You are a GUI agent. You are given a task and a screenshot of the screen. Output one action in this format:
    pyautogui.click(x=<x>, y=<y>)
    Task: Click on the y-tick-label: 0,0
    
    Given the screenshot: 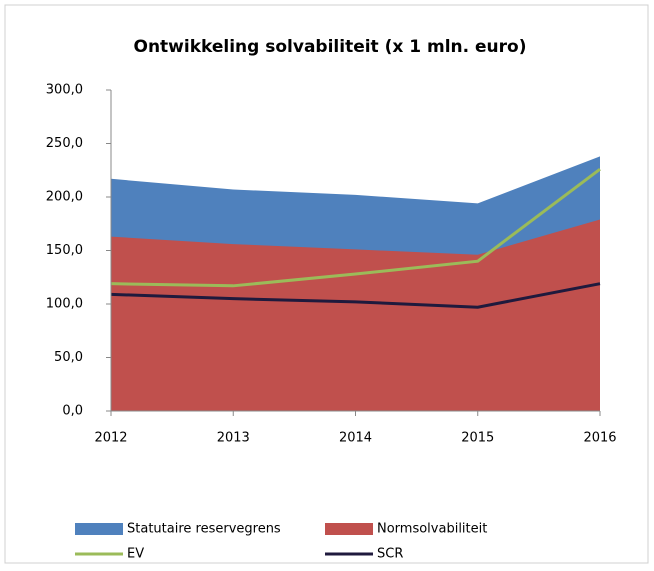 What is the action you would take?
    pyautogui.click(x=72, y=411)
    